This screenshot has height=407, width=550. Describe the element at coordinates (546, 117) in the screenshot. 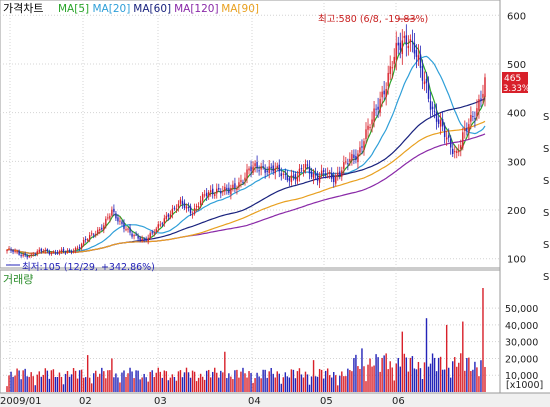

I see `right-edge-label: S` at that location.